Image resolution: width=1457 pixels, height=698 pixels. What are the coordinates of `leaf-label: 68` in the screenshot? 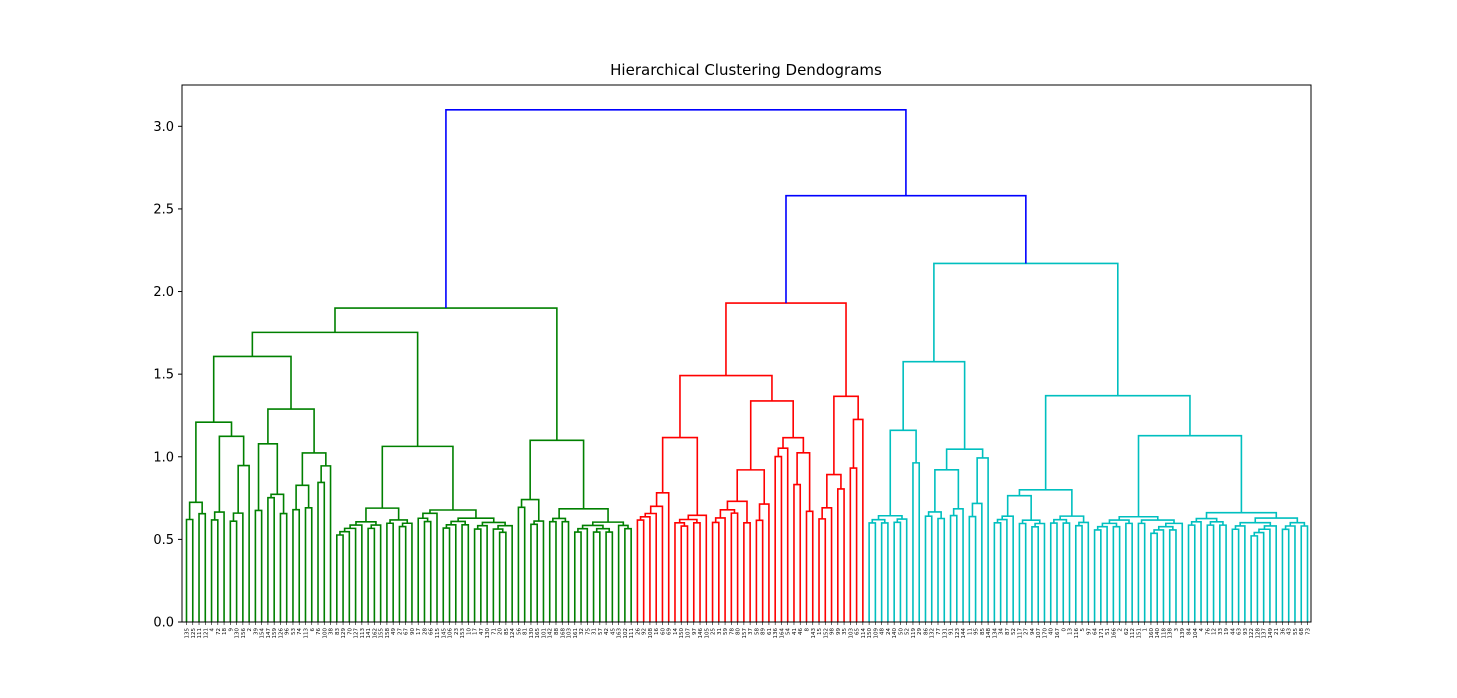 It's located at (1302, 631).